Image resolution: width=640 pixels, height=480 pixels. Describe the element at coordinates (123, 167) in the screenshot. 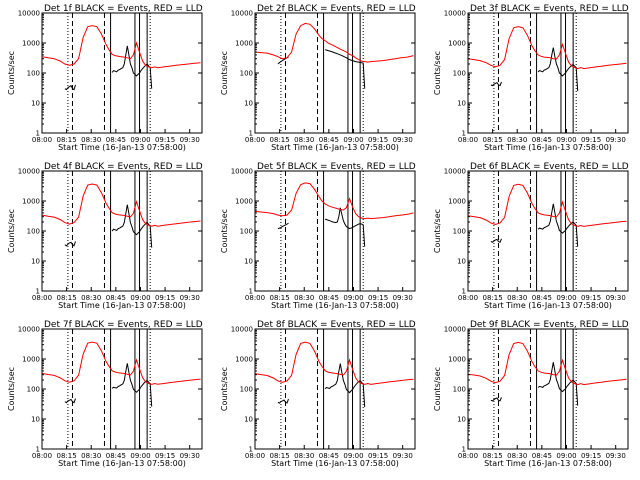

I see `panel-title: Det 4f BLACK = Events, RED = LLD` at that location.